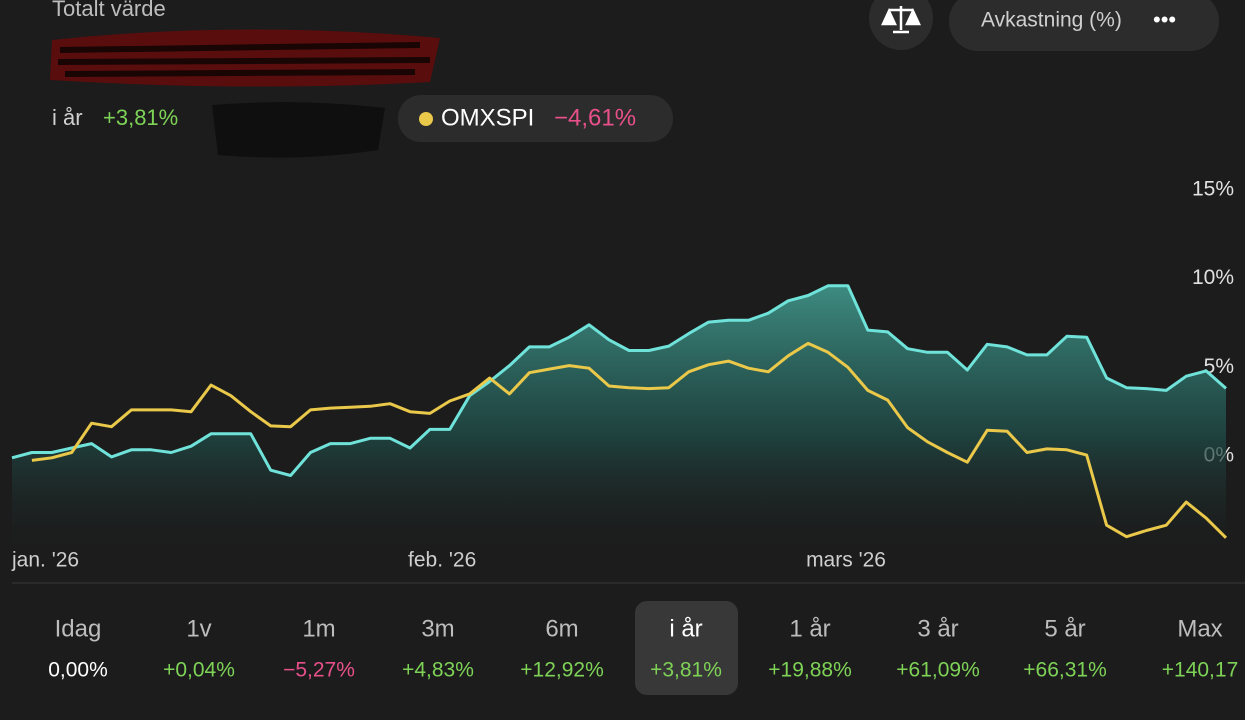 Image resolution: width=1245 pixels, height=720 pixels. I want to click on period-label: Idag, so click(78, 628).